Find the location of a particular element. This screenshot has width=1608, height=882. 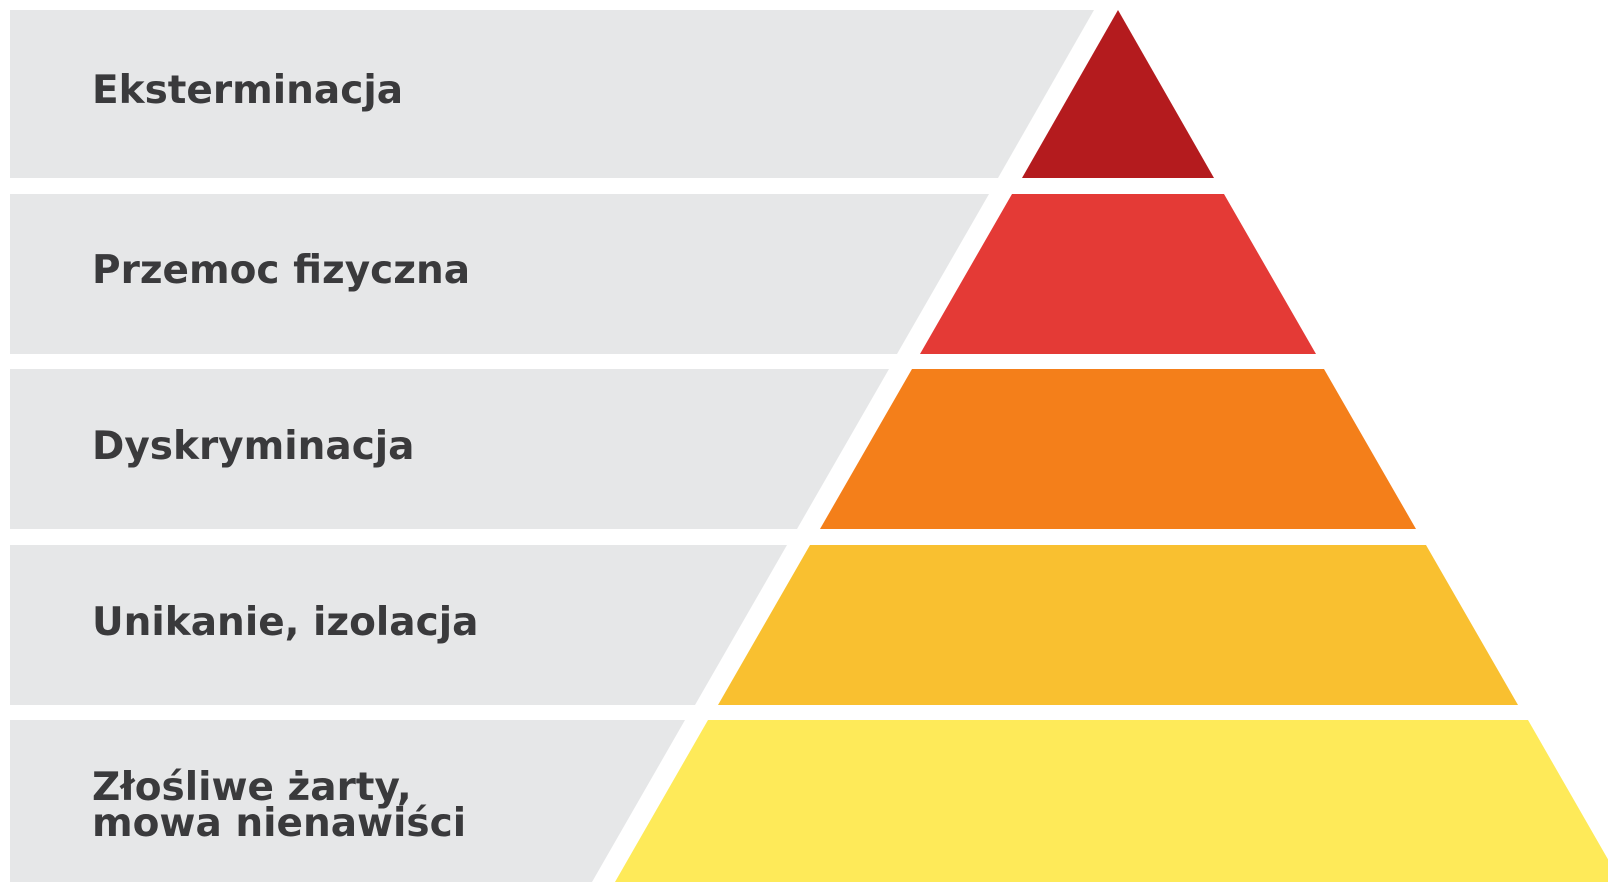

level-label-3-line-1: Dyskryminacja is located at coordinates (253, 446).